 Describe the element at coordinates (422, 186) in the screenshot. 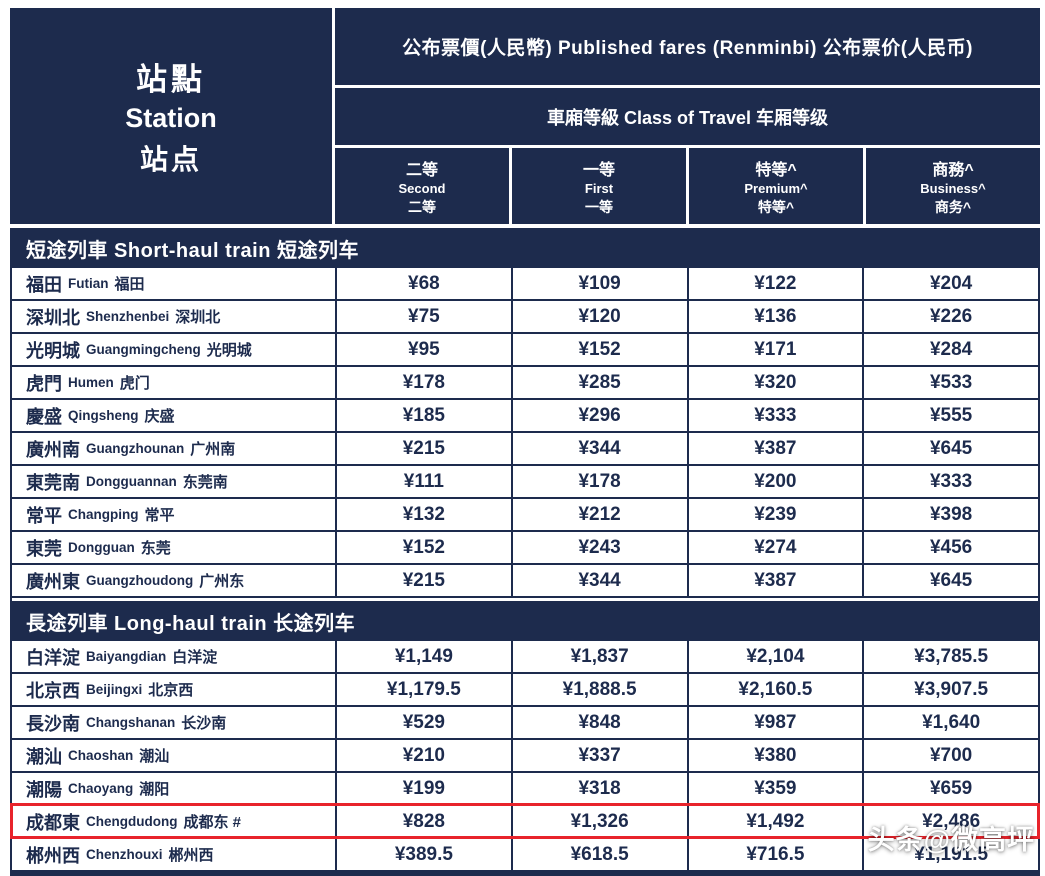

I see `class-column-header: 二等 Second 二等` at that location.